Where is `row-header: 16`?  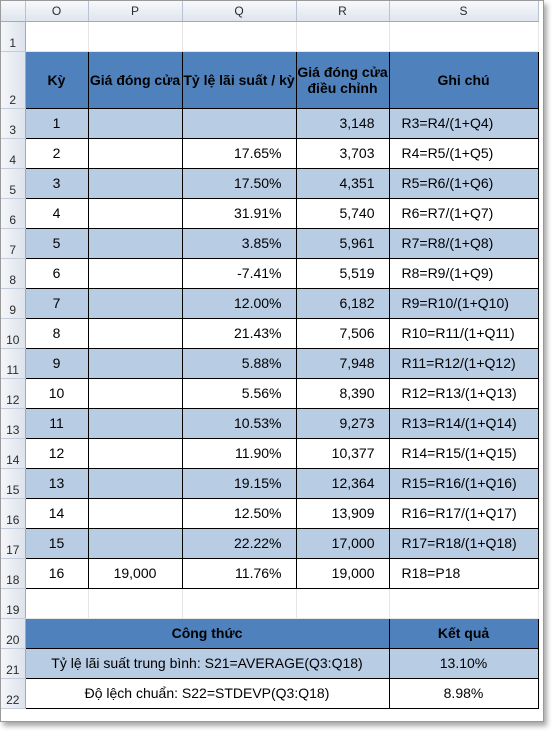
row-header: 16 is located at coordinates (13, 513).